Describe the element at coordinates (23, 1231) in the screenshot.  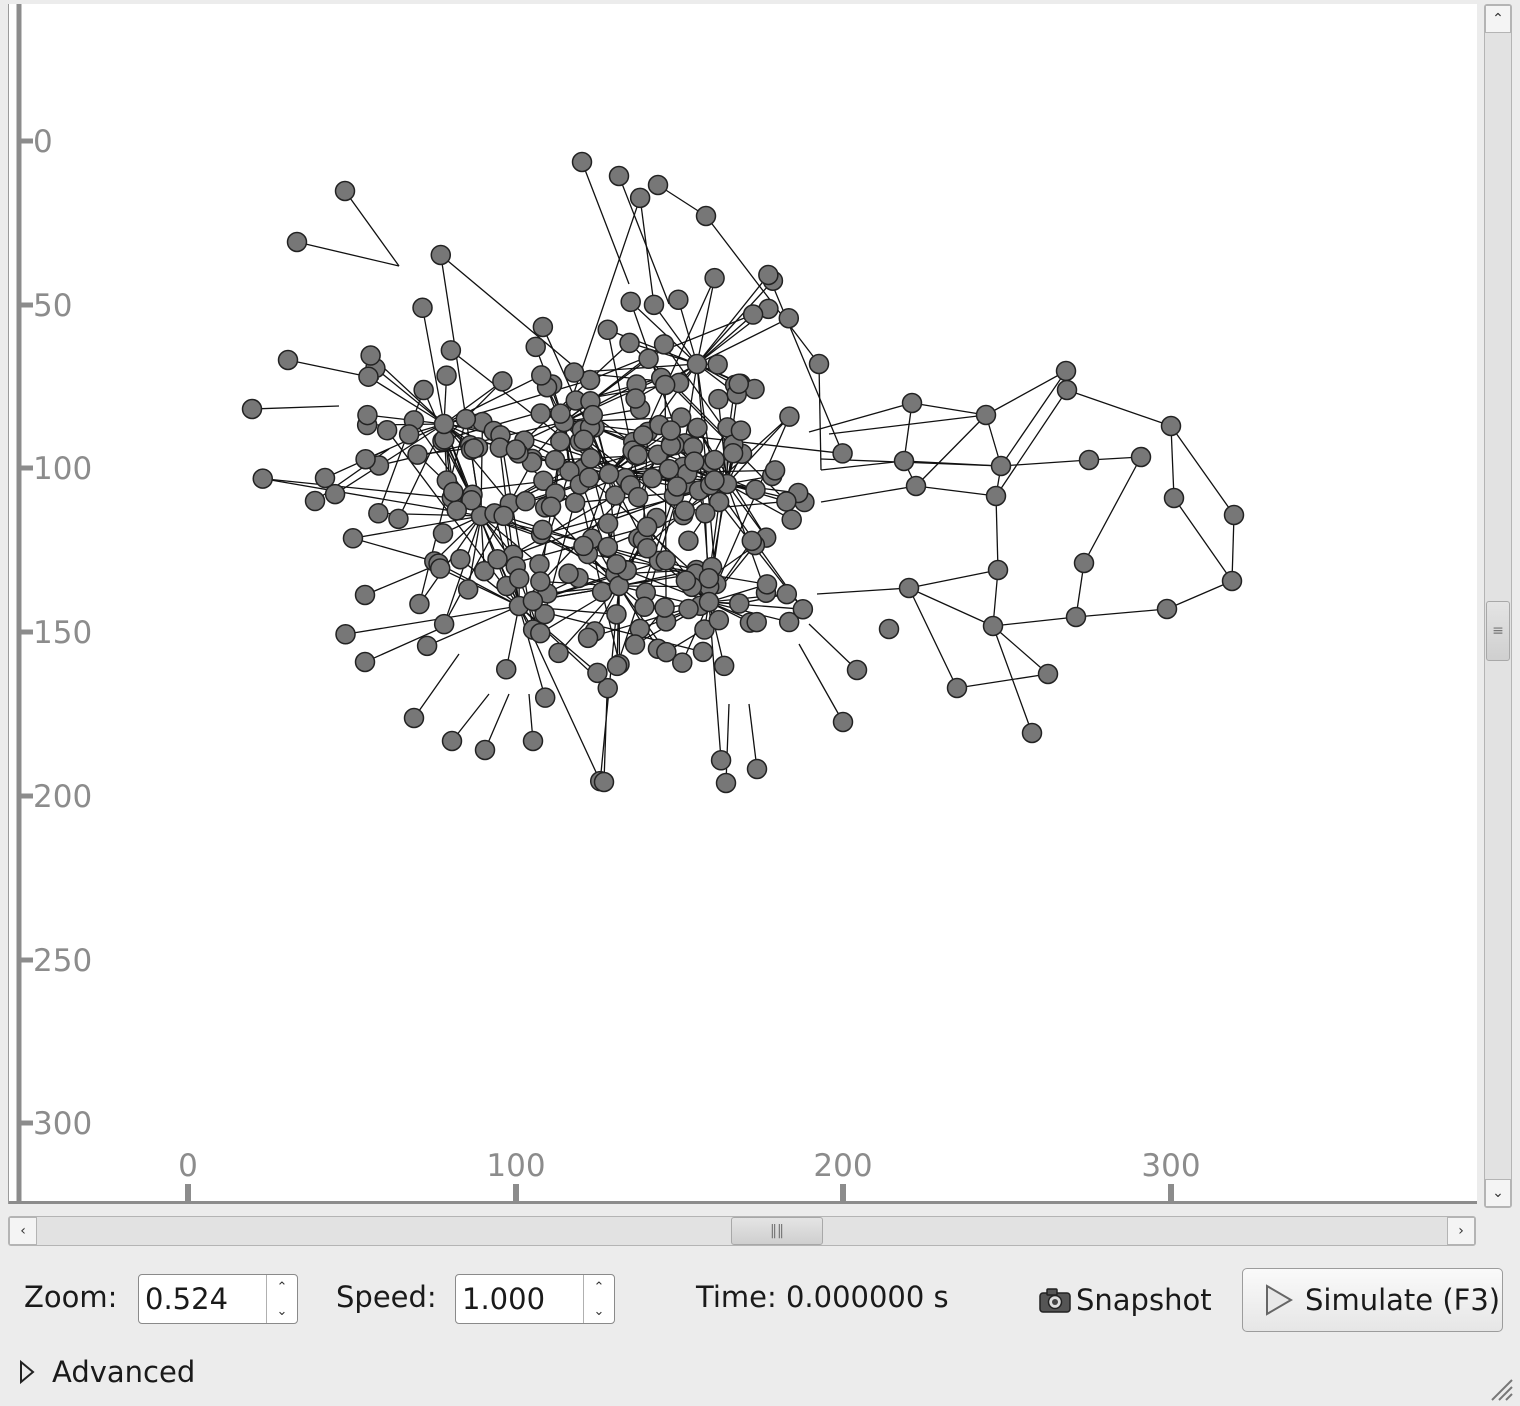
I see `scroll-left-button: ‹` at that location.